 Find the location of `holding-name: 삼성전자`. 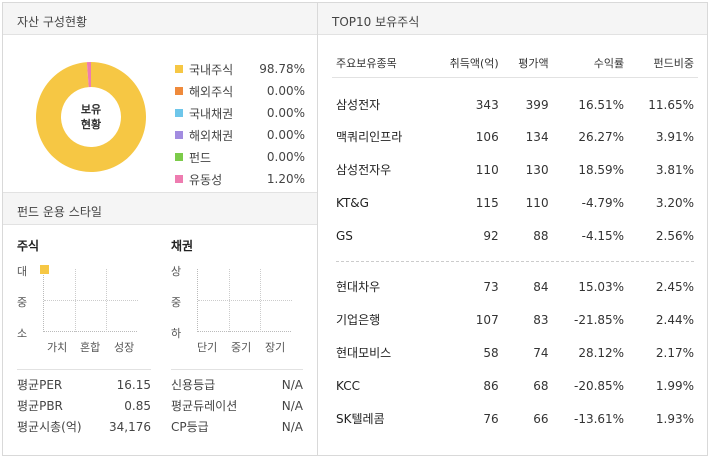

holding-name: 삼성전자 is located at coordinates (358, 105).